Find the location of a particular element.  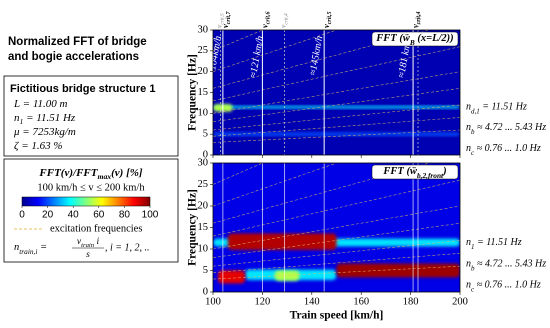

param: L = 11.00 m is located at coordinates (40, 104).